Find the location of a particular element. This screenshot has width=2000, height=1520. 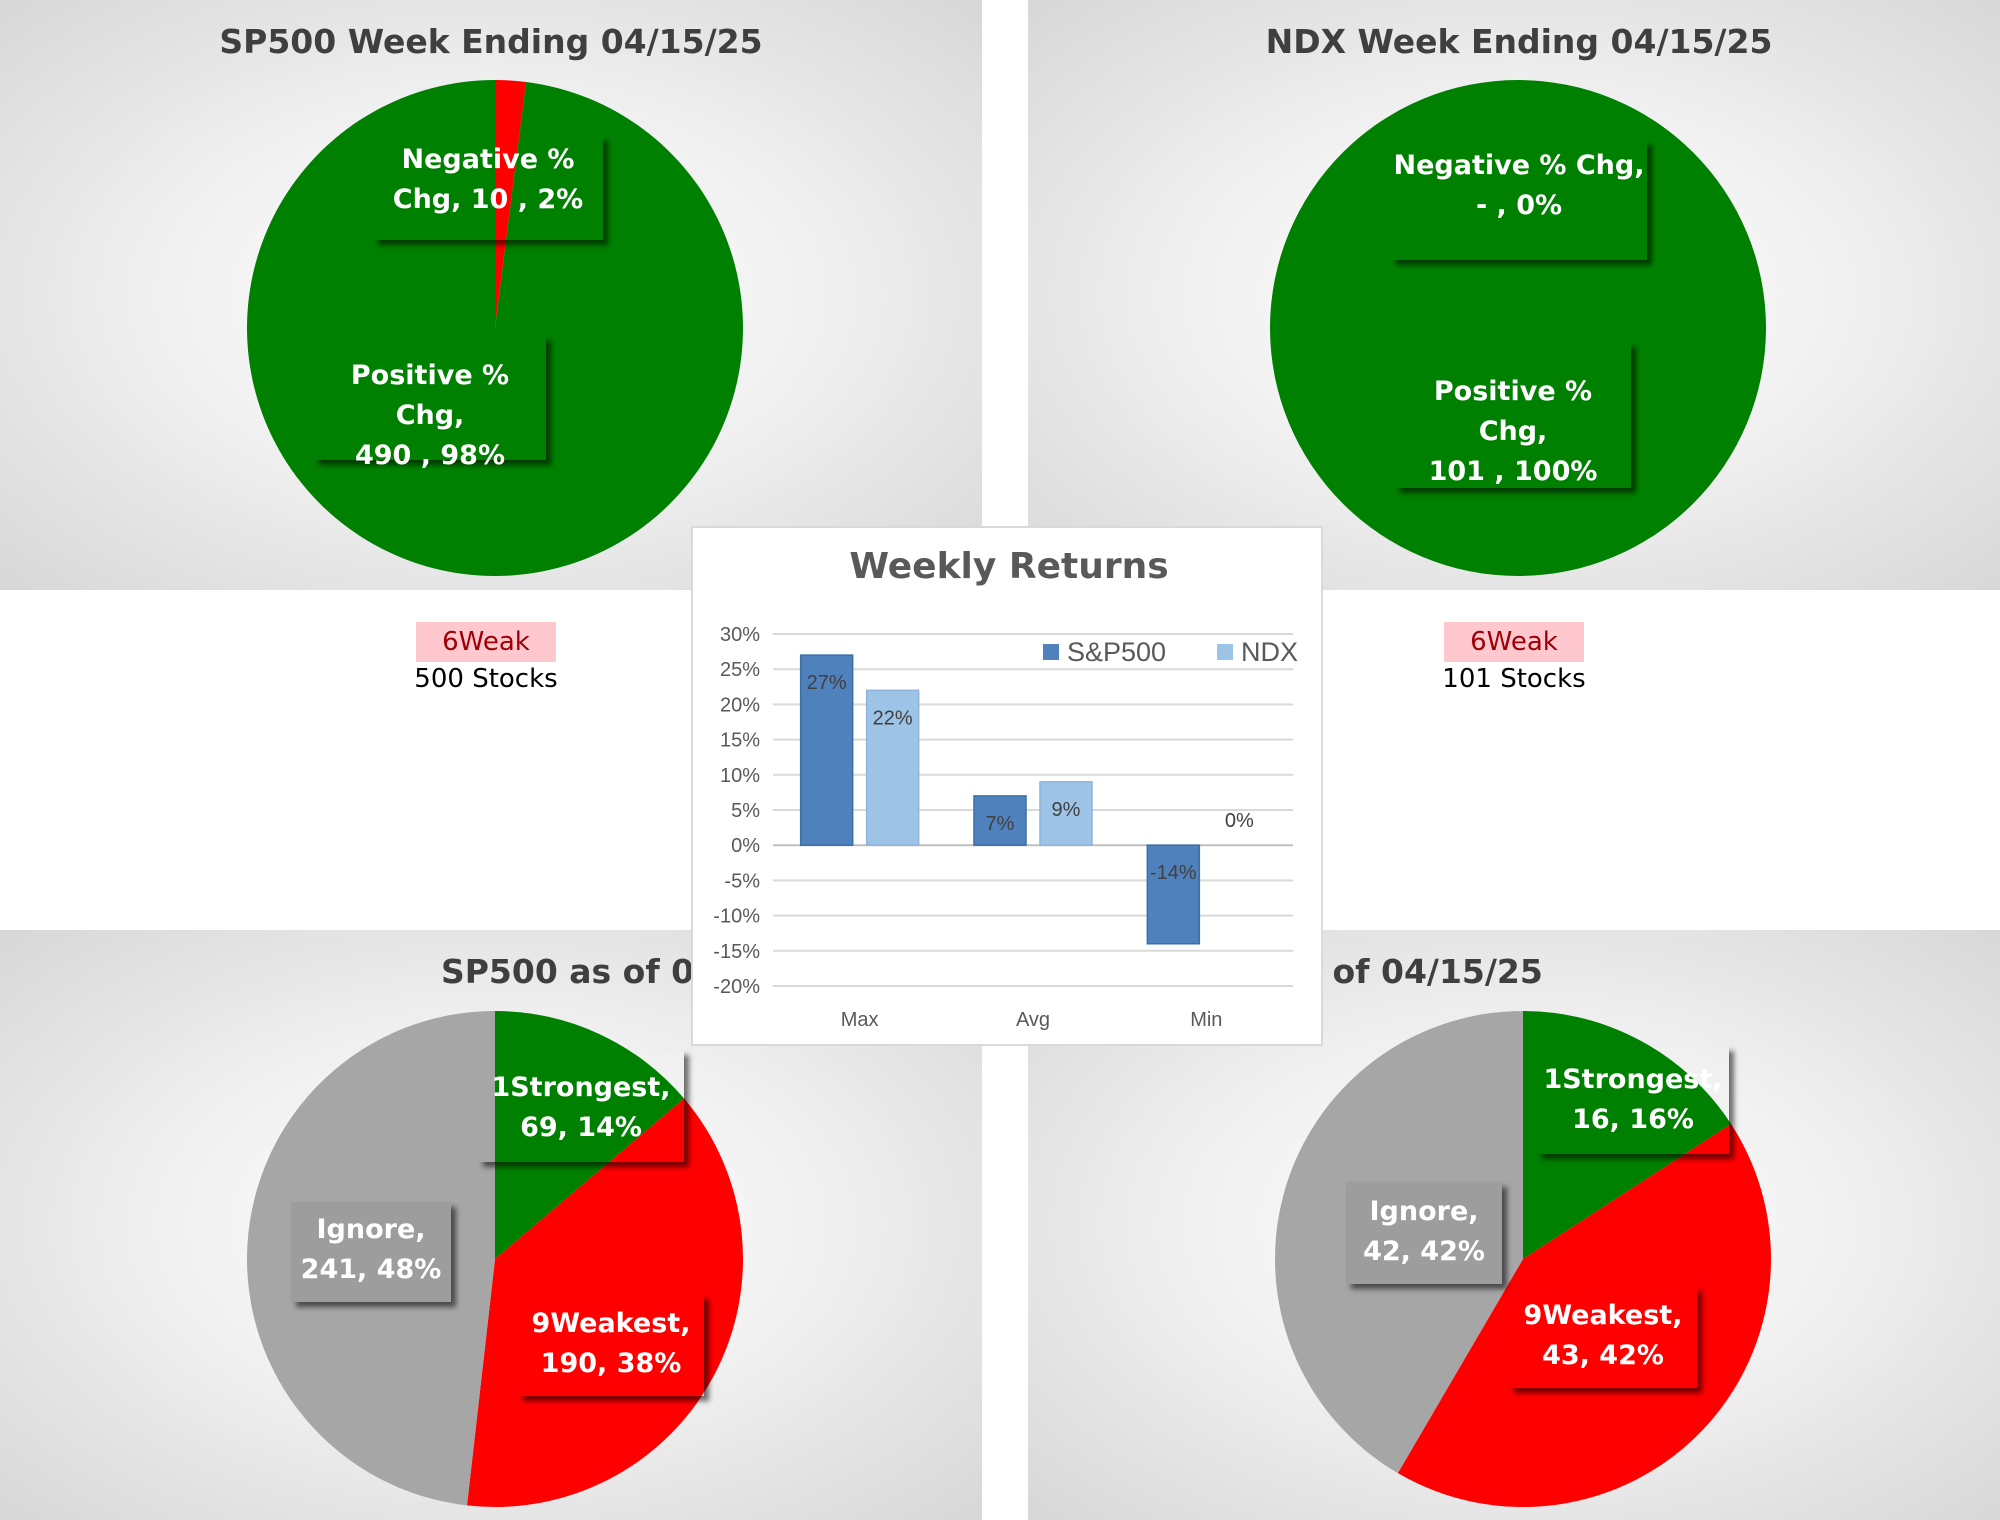

label-strongest-line2: 69, 14% is located at coordinates (581, 1127).